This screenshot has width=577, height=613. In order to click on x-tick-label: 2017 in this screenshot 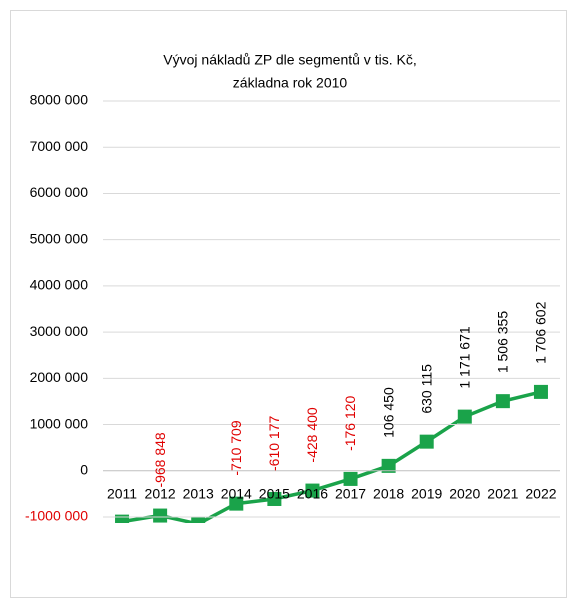, I will do `click(350, 493)`.